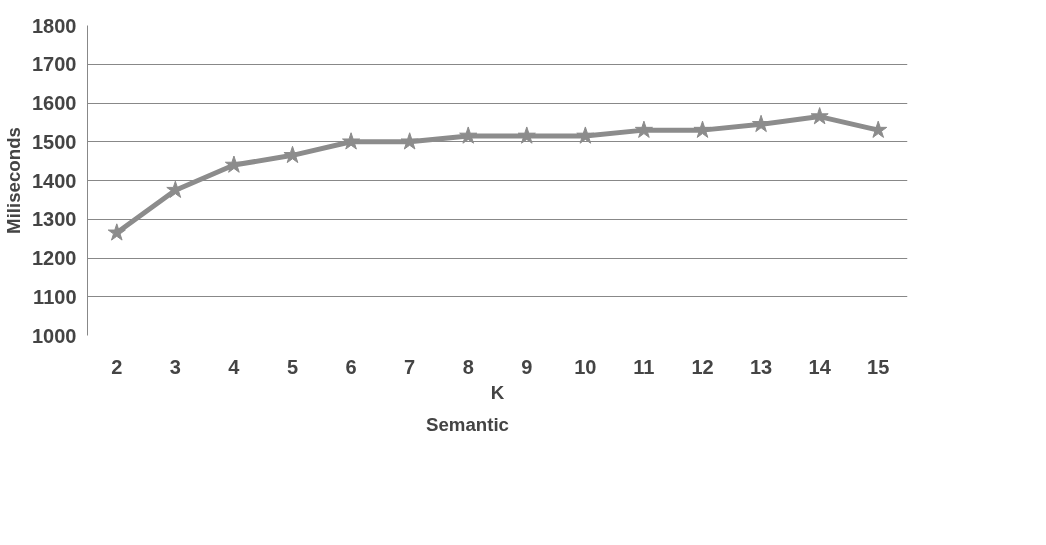 This screenshot has height=545, width=1046. What do you see at coordinates (54, 64) in the screenshot?
I see `y-tick-label: 1700` at bounding box center [54, 64].